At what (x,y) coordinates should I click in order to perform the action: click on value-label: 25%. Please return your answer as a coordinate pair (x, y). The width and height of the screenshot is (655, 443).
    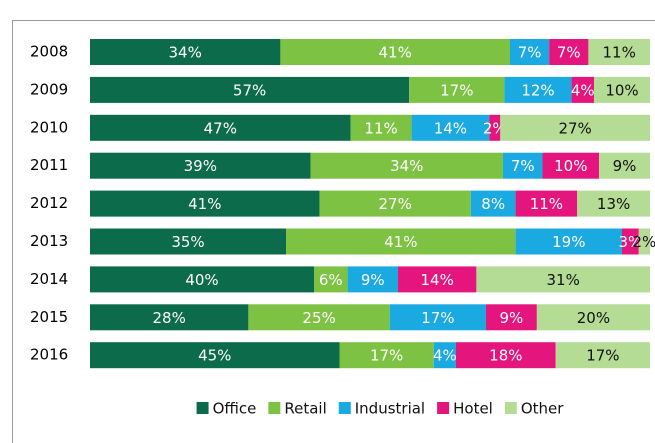
    Looking at the image, I should click on (318, 318).